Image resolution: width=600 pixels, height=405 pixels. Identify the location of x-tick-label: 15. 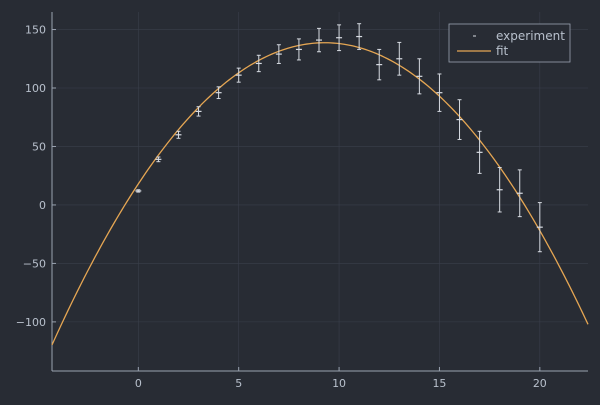
(439, 383).